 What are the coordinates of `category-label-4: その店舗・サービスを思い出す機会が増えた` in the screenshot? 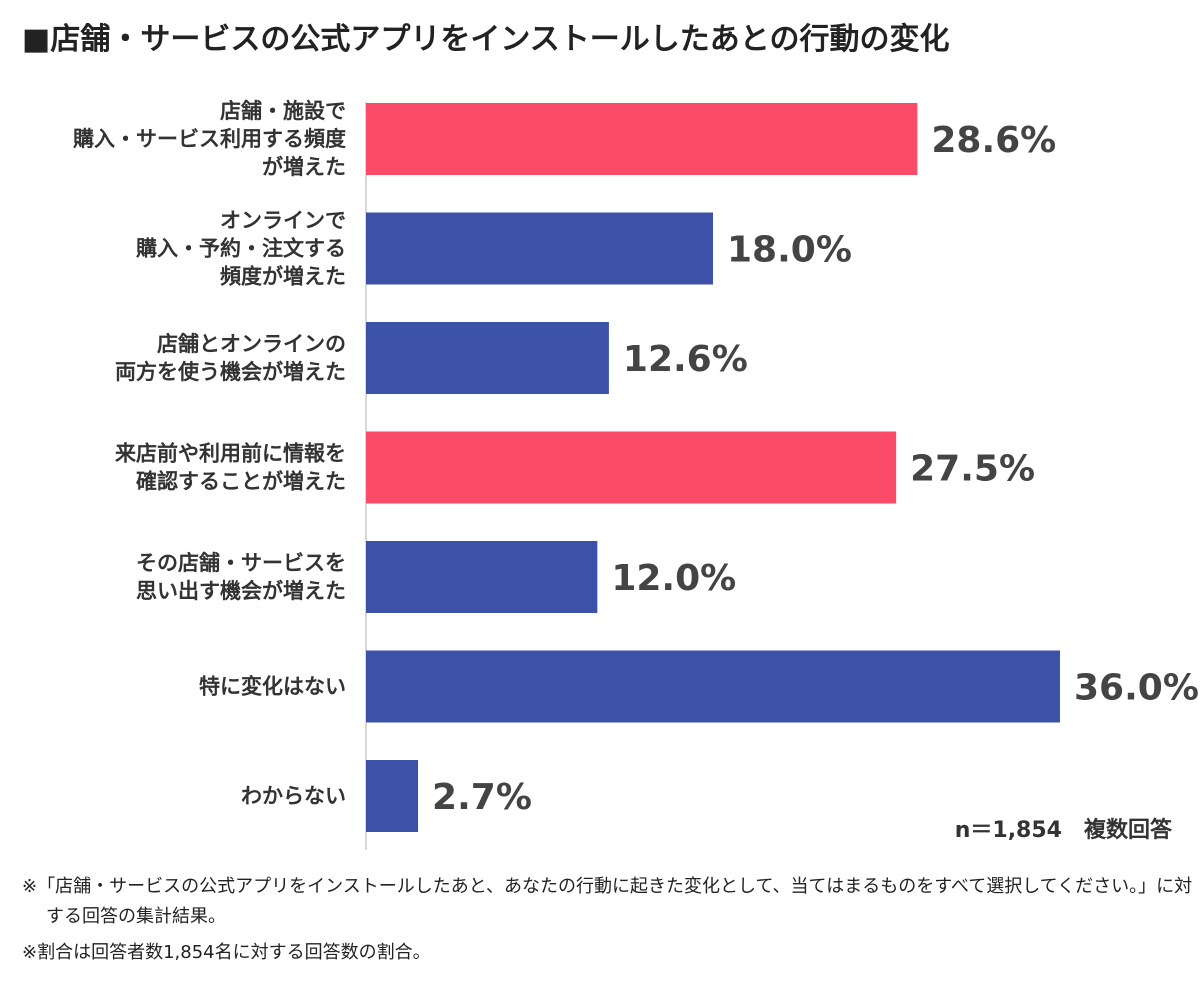 It's located at (241, 577).